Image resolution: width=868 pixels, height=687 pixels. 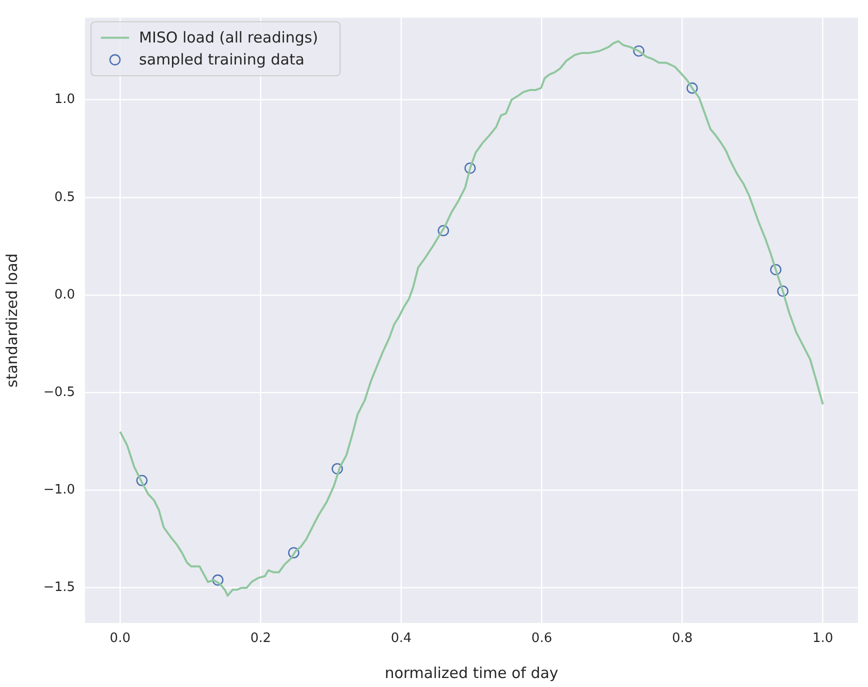 I want to click on x-tick-label: 0.6, so click(x=541, y=638).